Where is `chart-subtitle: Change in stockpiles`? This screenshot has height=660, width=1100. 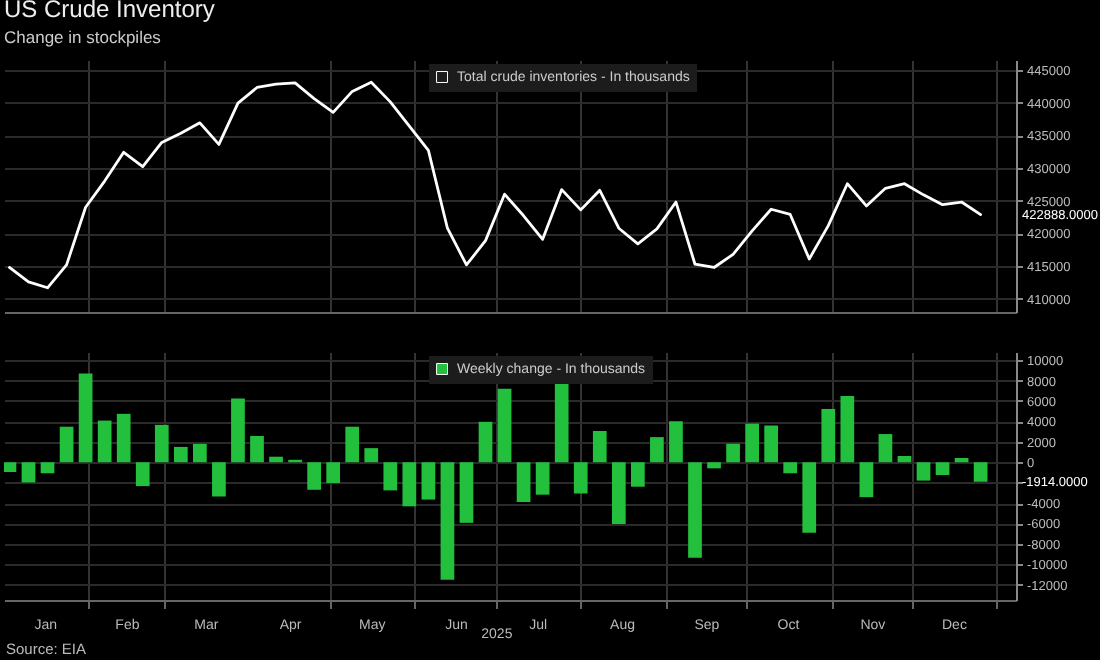
chart-subtitle: Change in stockpiles is located at coordinates (82, 37).